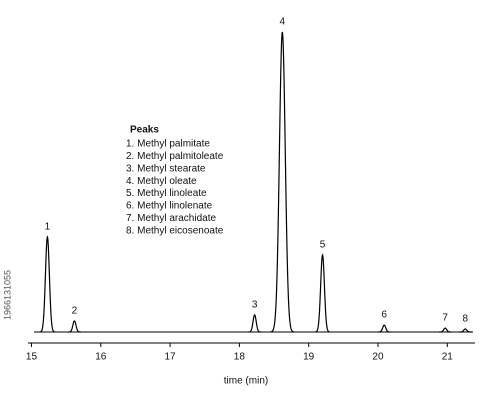  I want to click on peak-label: 7, so click(445, 318).